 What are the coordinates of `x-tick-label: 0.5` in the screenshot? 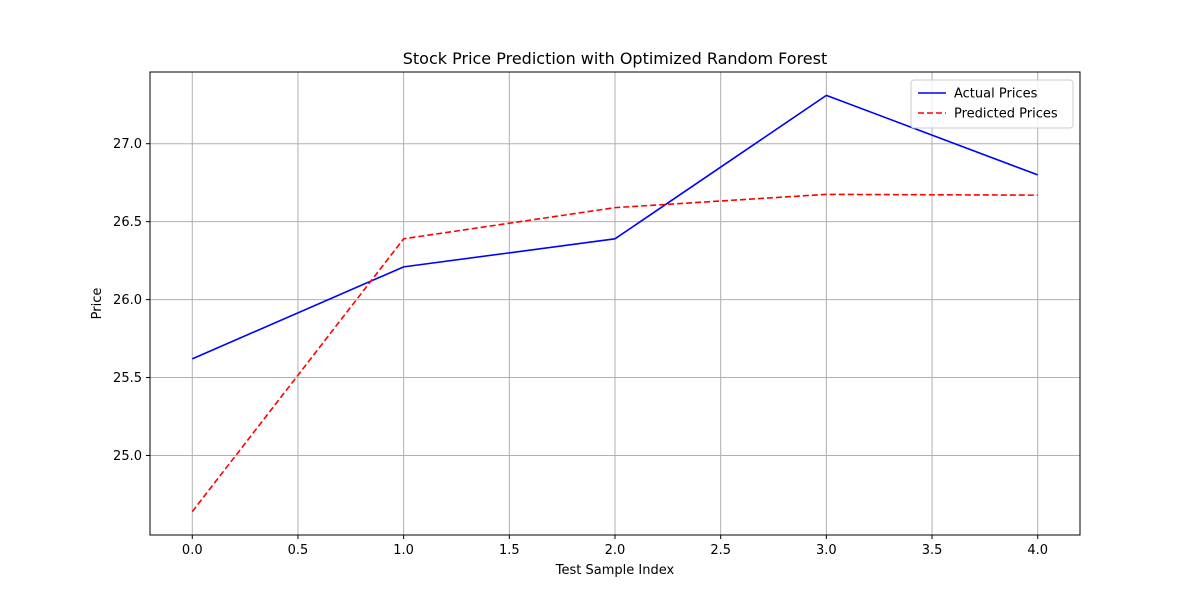 It's located at (298, 550).